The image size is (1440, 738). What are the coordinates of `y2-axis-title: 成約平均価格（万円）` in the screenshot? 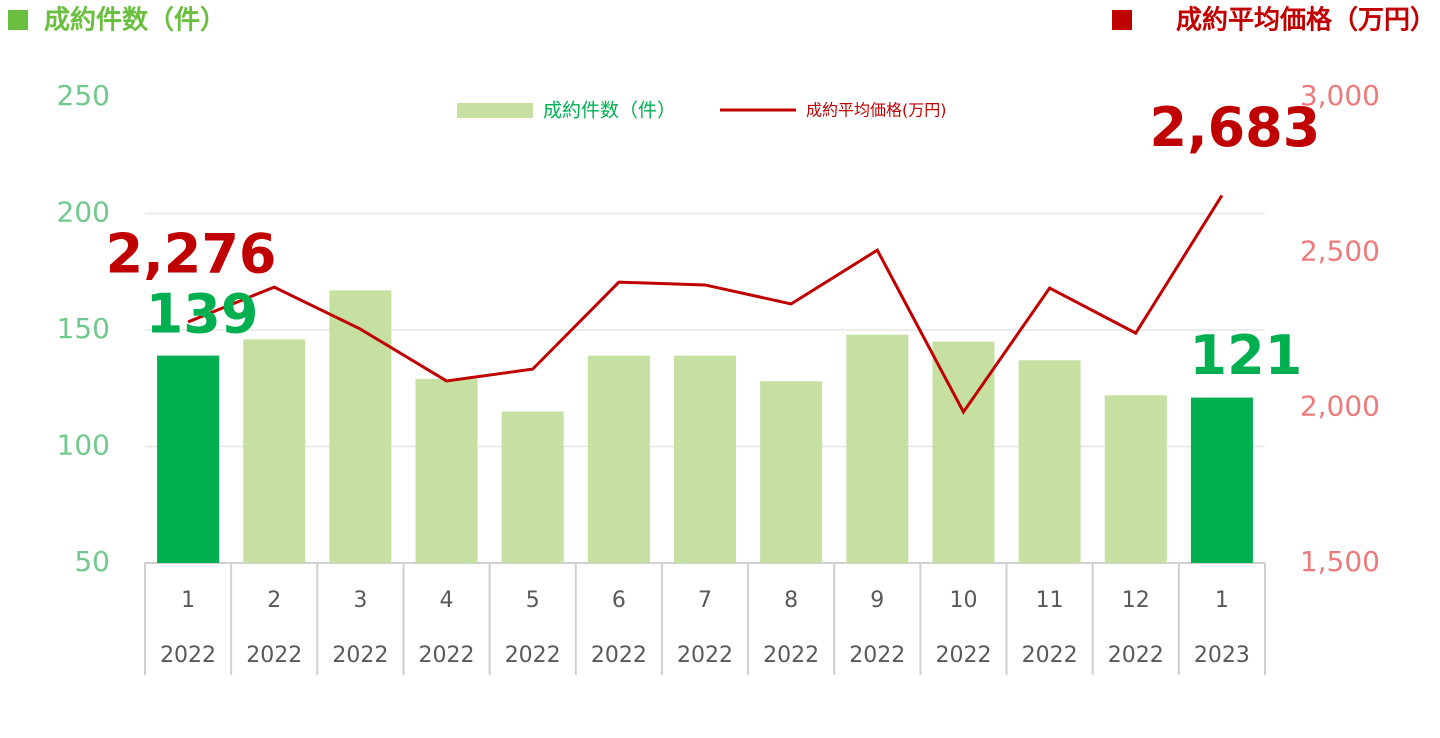 It's located at (1306, 20).